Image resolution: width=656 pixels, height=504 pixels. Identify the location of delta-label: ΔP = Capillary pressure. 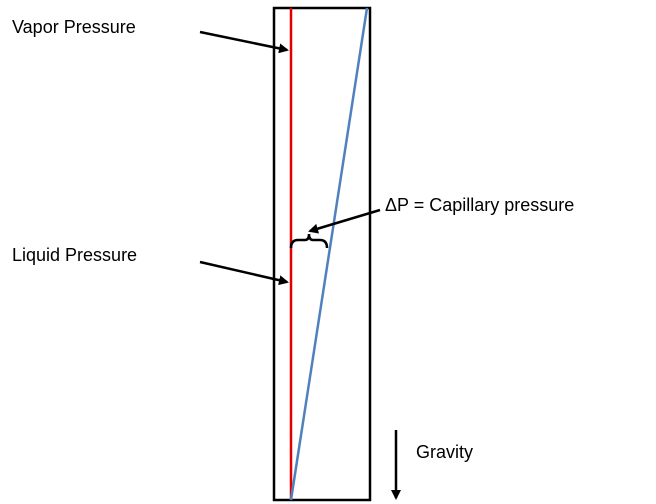
(479, 205).